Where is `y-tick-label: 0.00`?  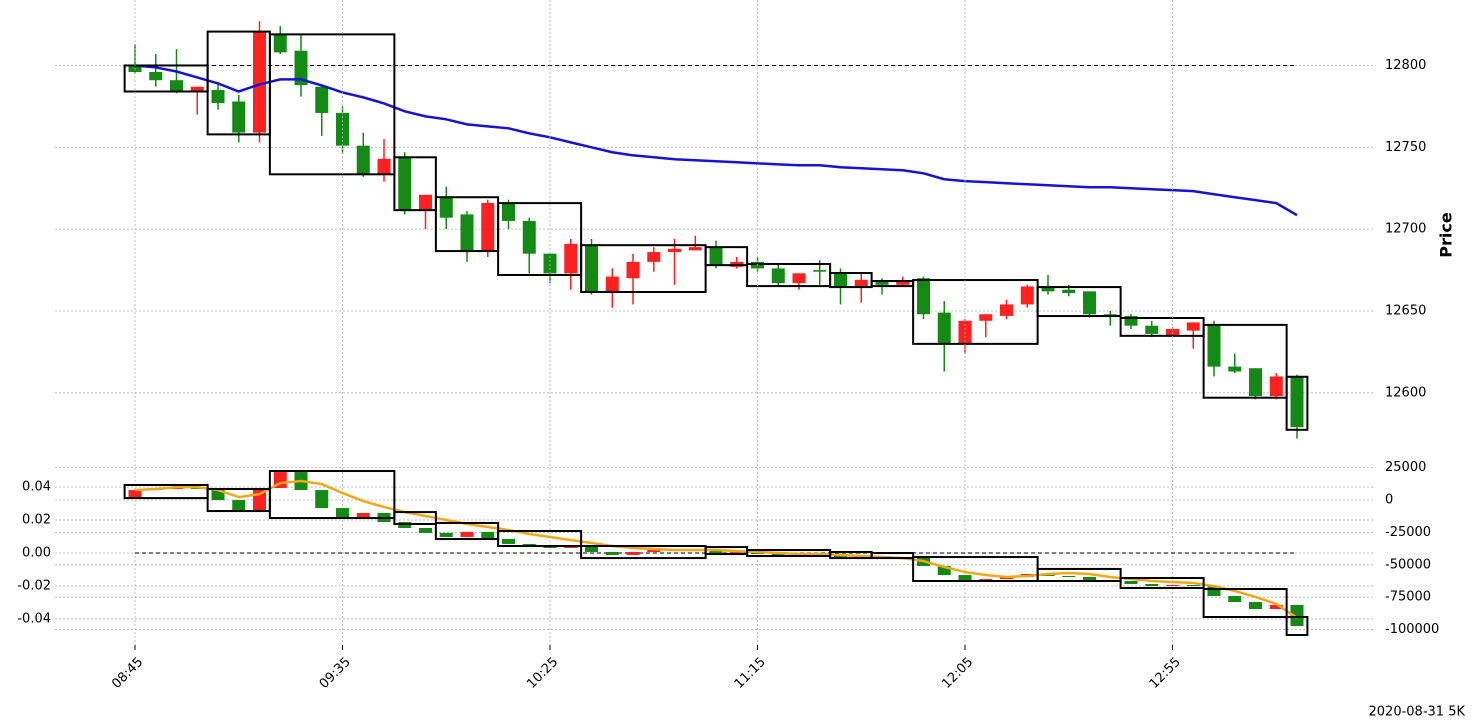 y-tick-label: 0.00 is located at coordinates (36, 552).